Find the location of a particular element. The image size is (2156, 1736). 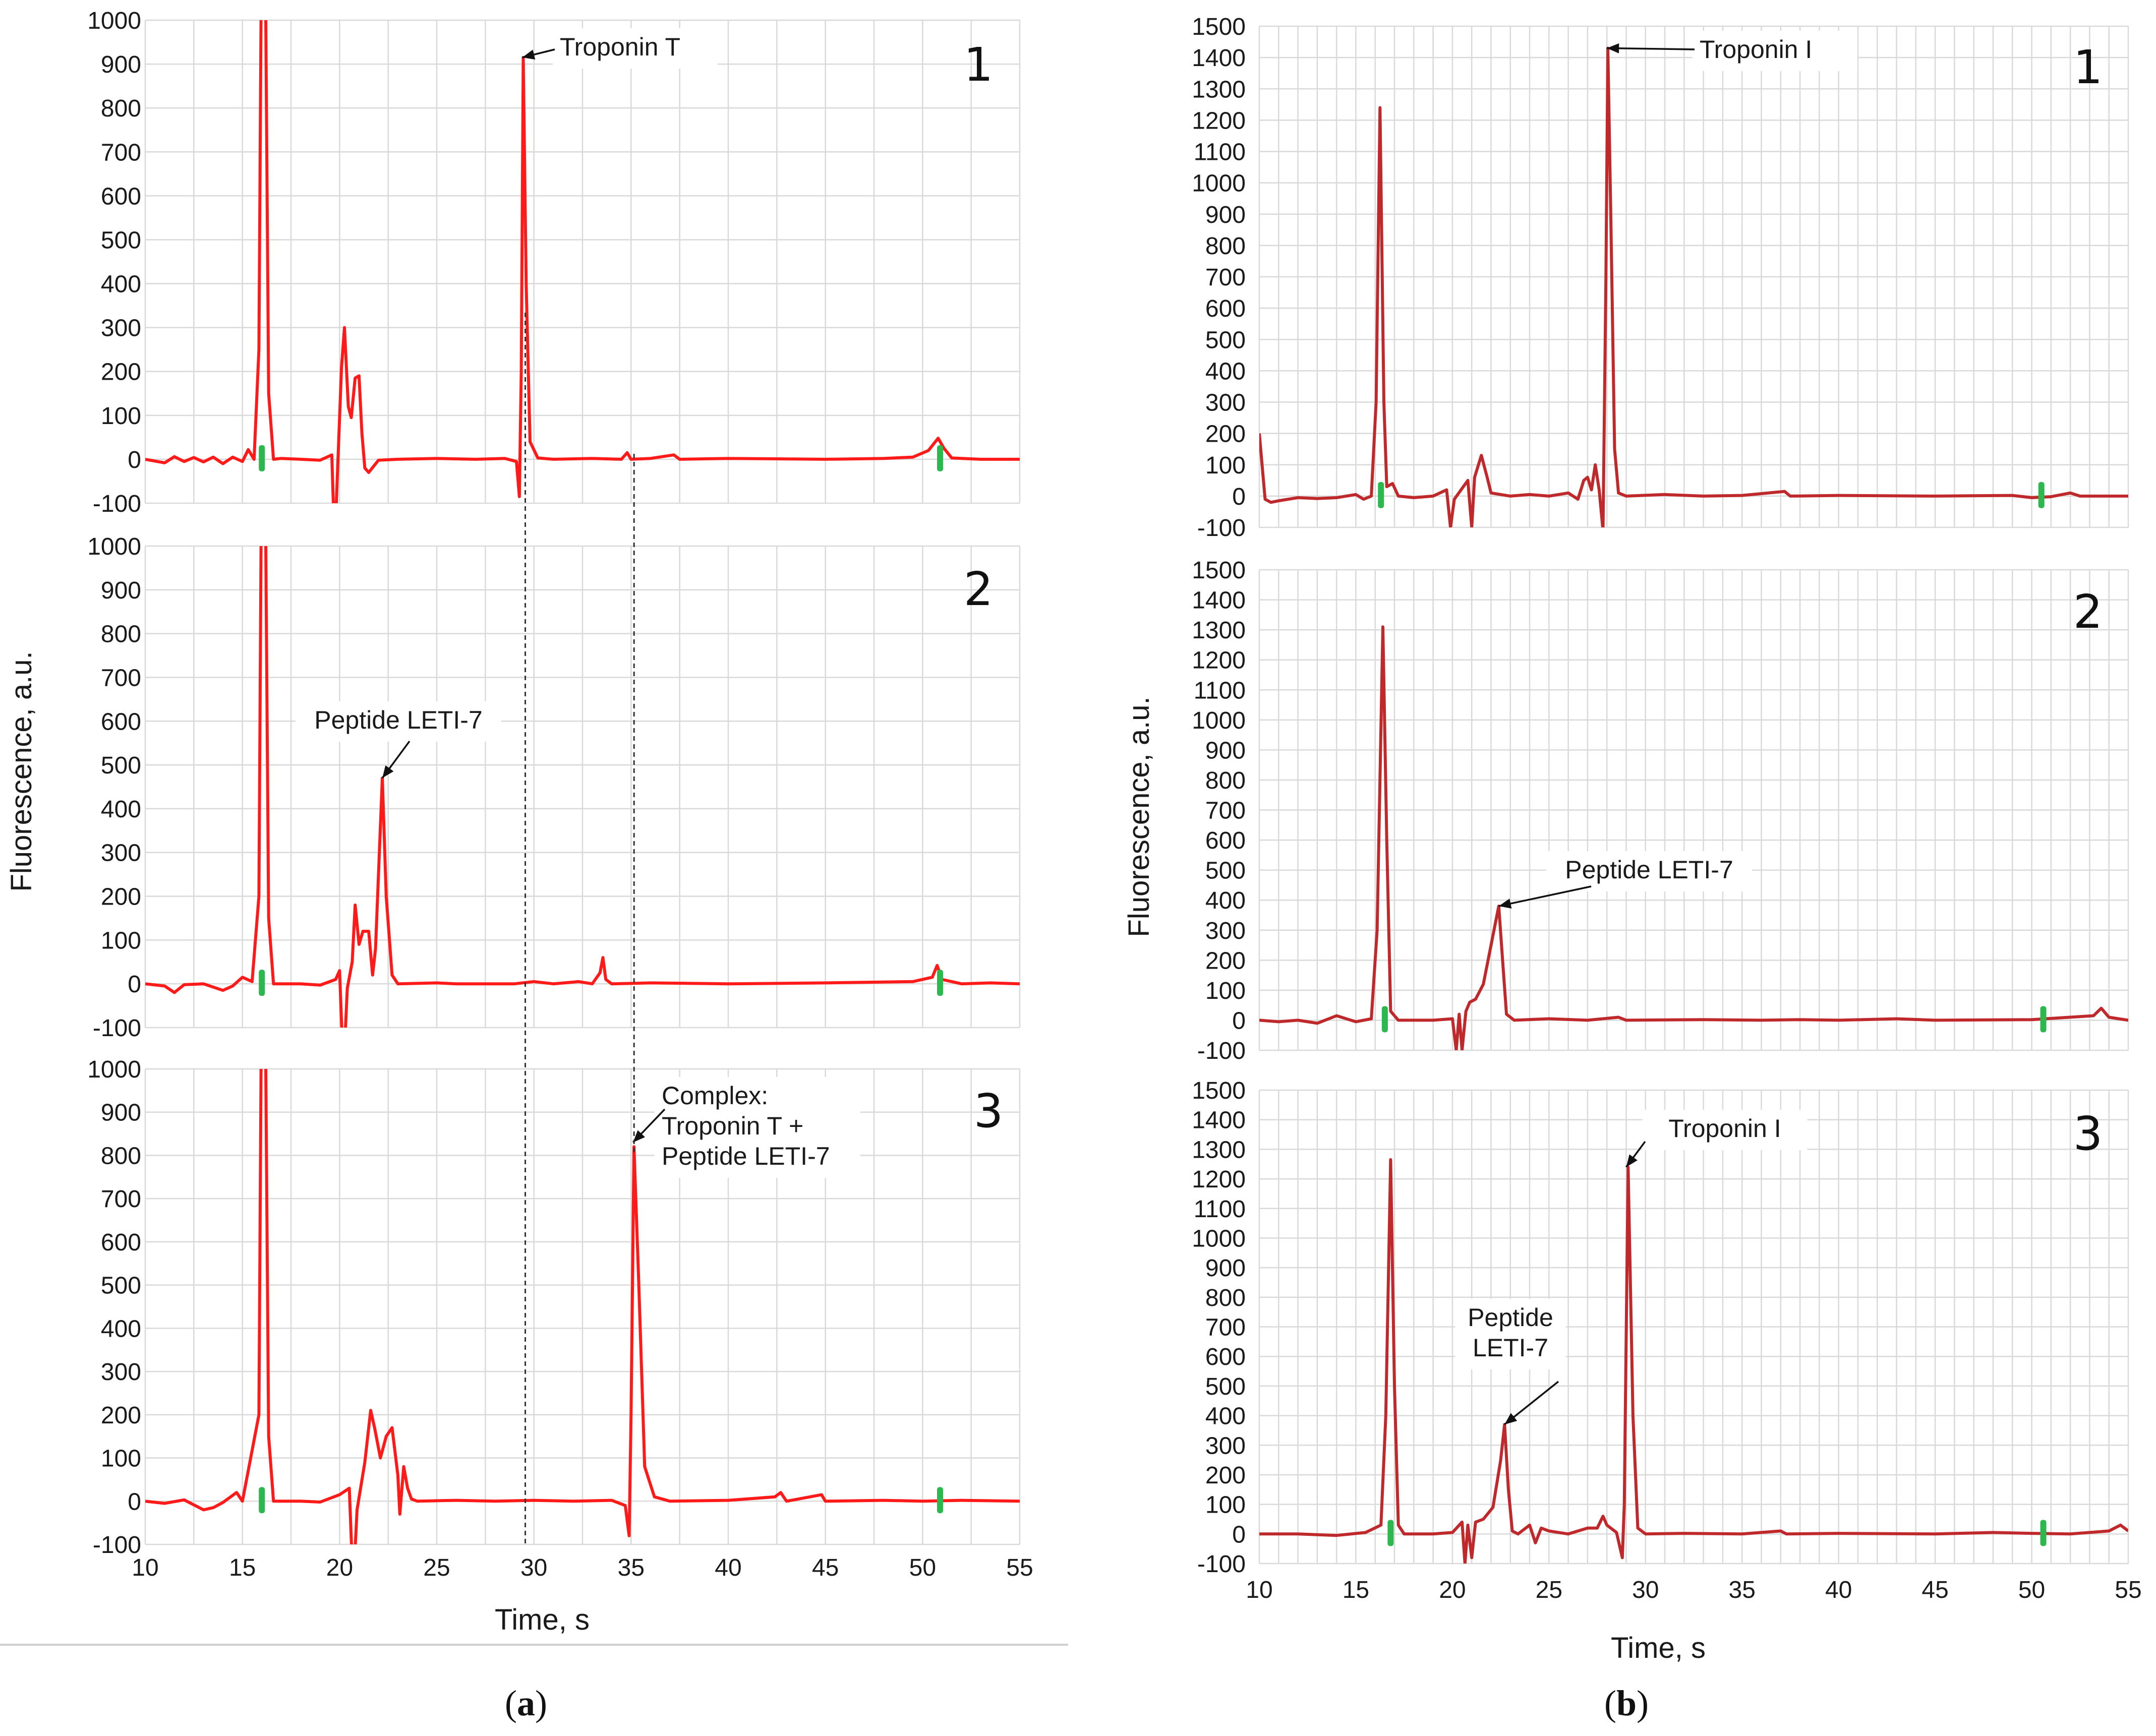

y-tick-label: 900 is located at coordinates (121, 1113).